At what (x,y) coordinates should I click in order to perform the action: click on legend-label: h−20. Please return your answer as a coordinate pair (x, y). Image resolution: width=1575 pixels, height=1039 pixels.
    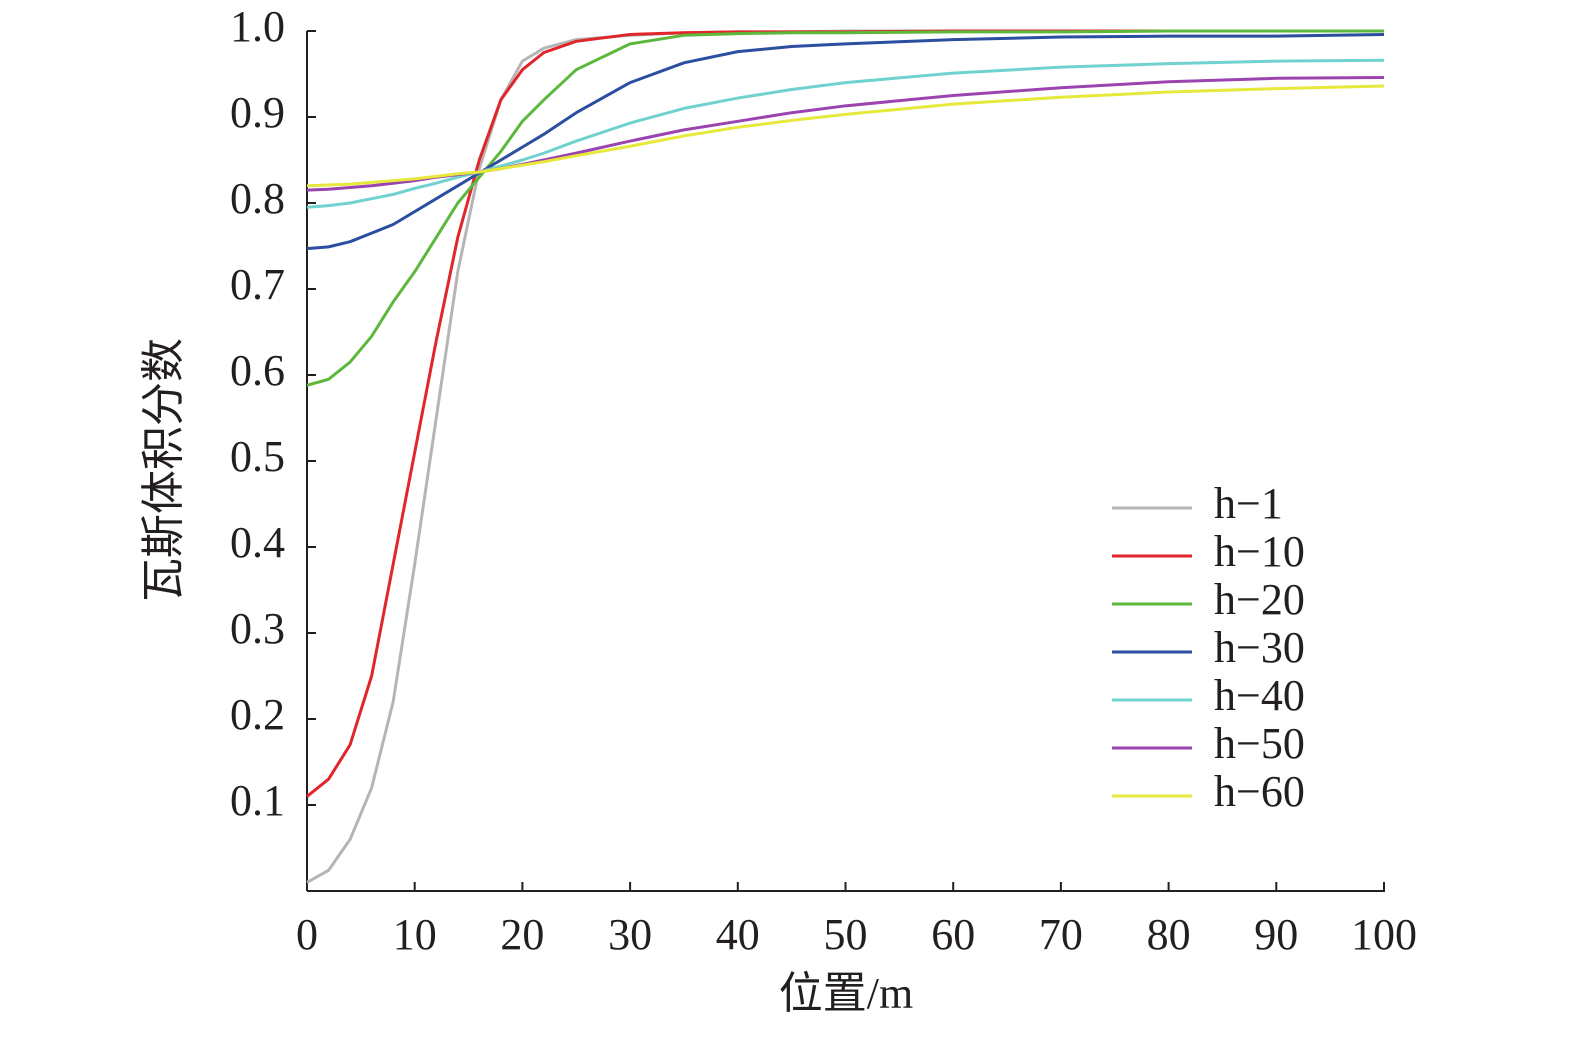
    Looking at the image, I should click on (1259, 599).